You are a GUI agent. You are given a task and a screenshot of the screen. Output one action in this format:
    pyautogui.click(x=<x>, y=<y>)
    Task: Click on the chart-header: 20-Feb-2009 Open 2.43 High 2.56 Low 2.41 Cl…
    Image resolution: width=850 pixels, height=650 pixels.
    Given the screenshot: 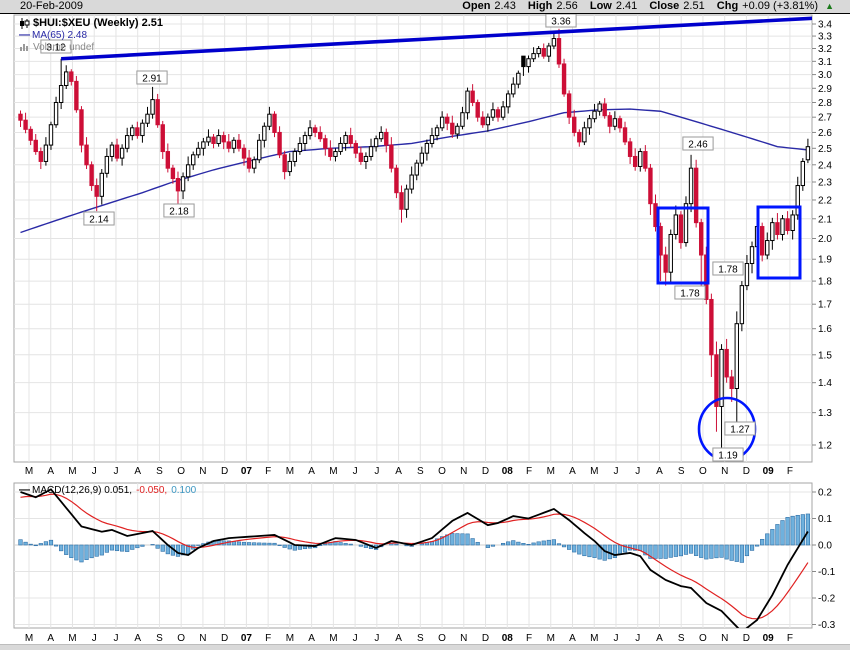 What is the action you would take?
    pyautogui.click(x=425, y=7)
    